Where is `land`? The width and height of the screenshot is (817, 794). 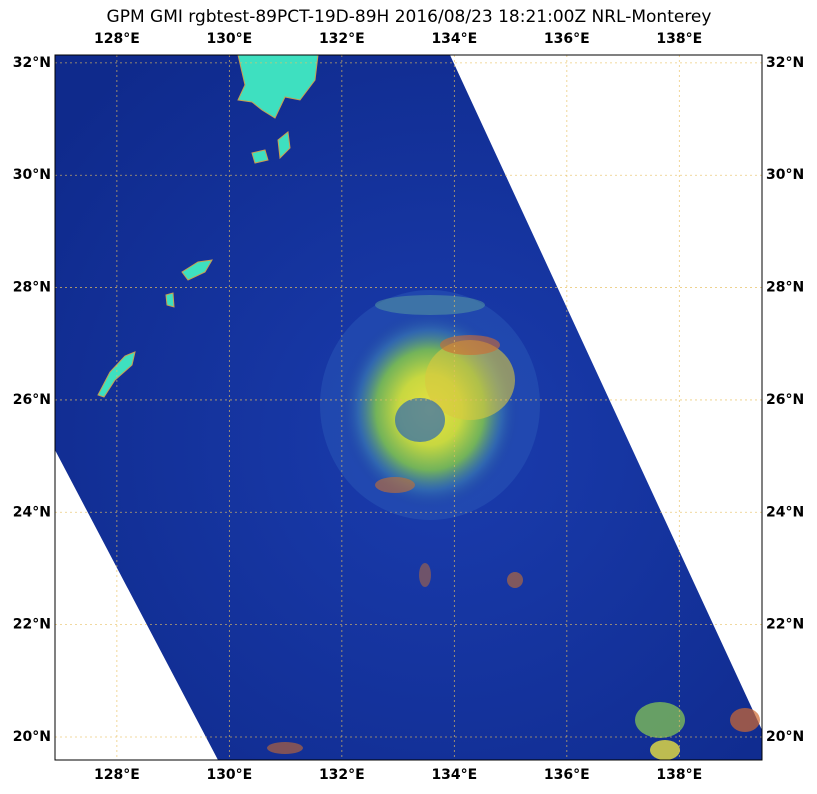 land is located at coordinates (278, 87).